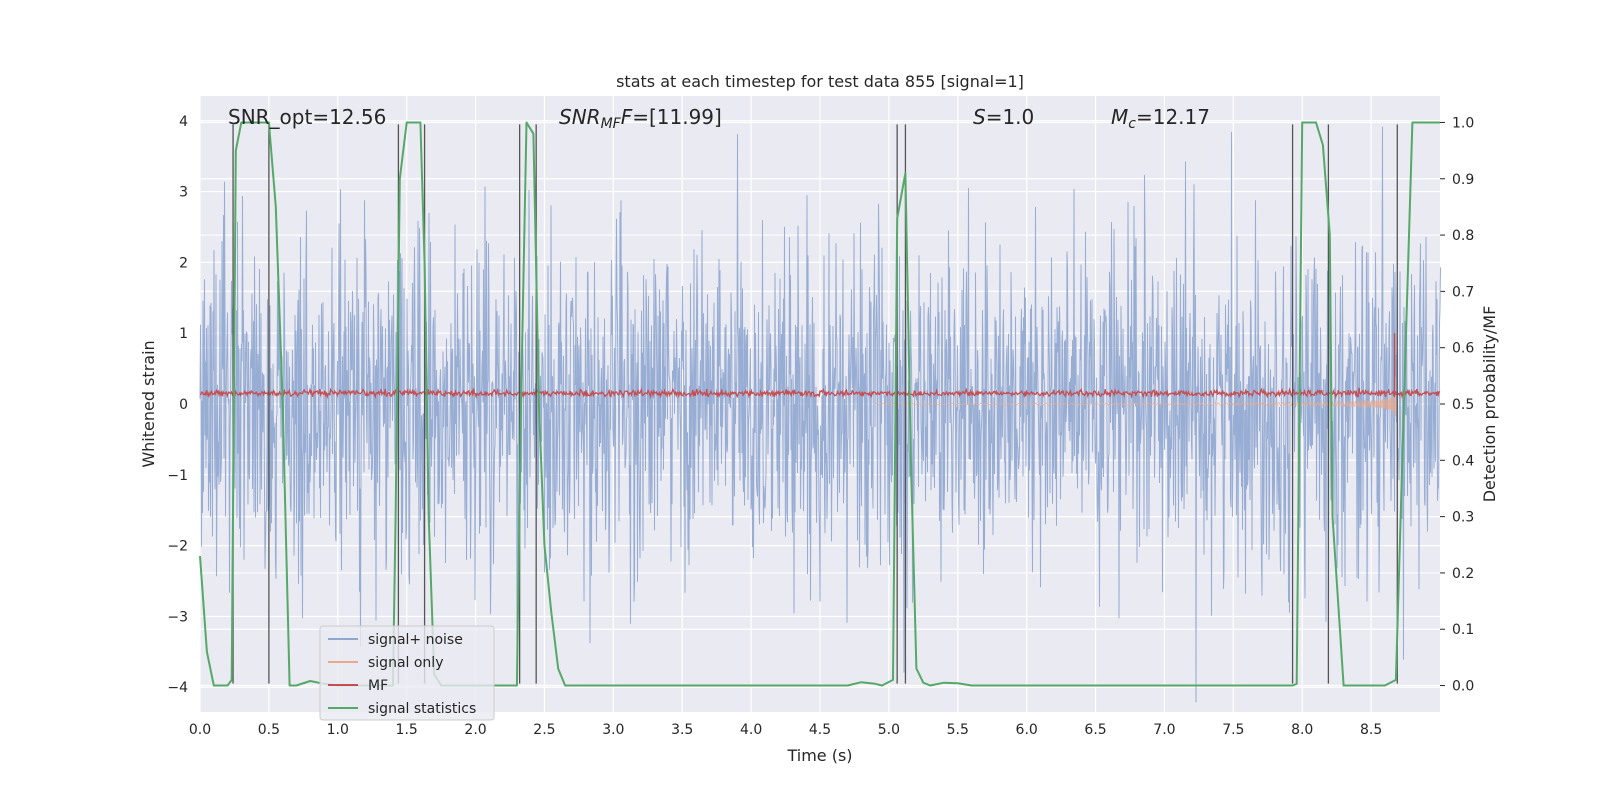 This screenshot has height=800, width=1600. I want to click on x-tick-label: 0.5, so click(269, 730).